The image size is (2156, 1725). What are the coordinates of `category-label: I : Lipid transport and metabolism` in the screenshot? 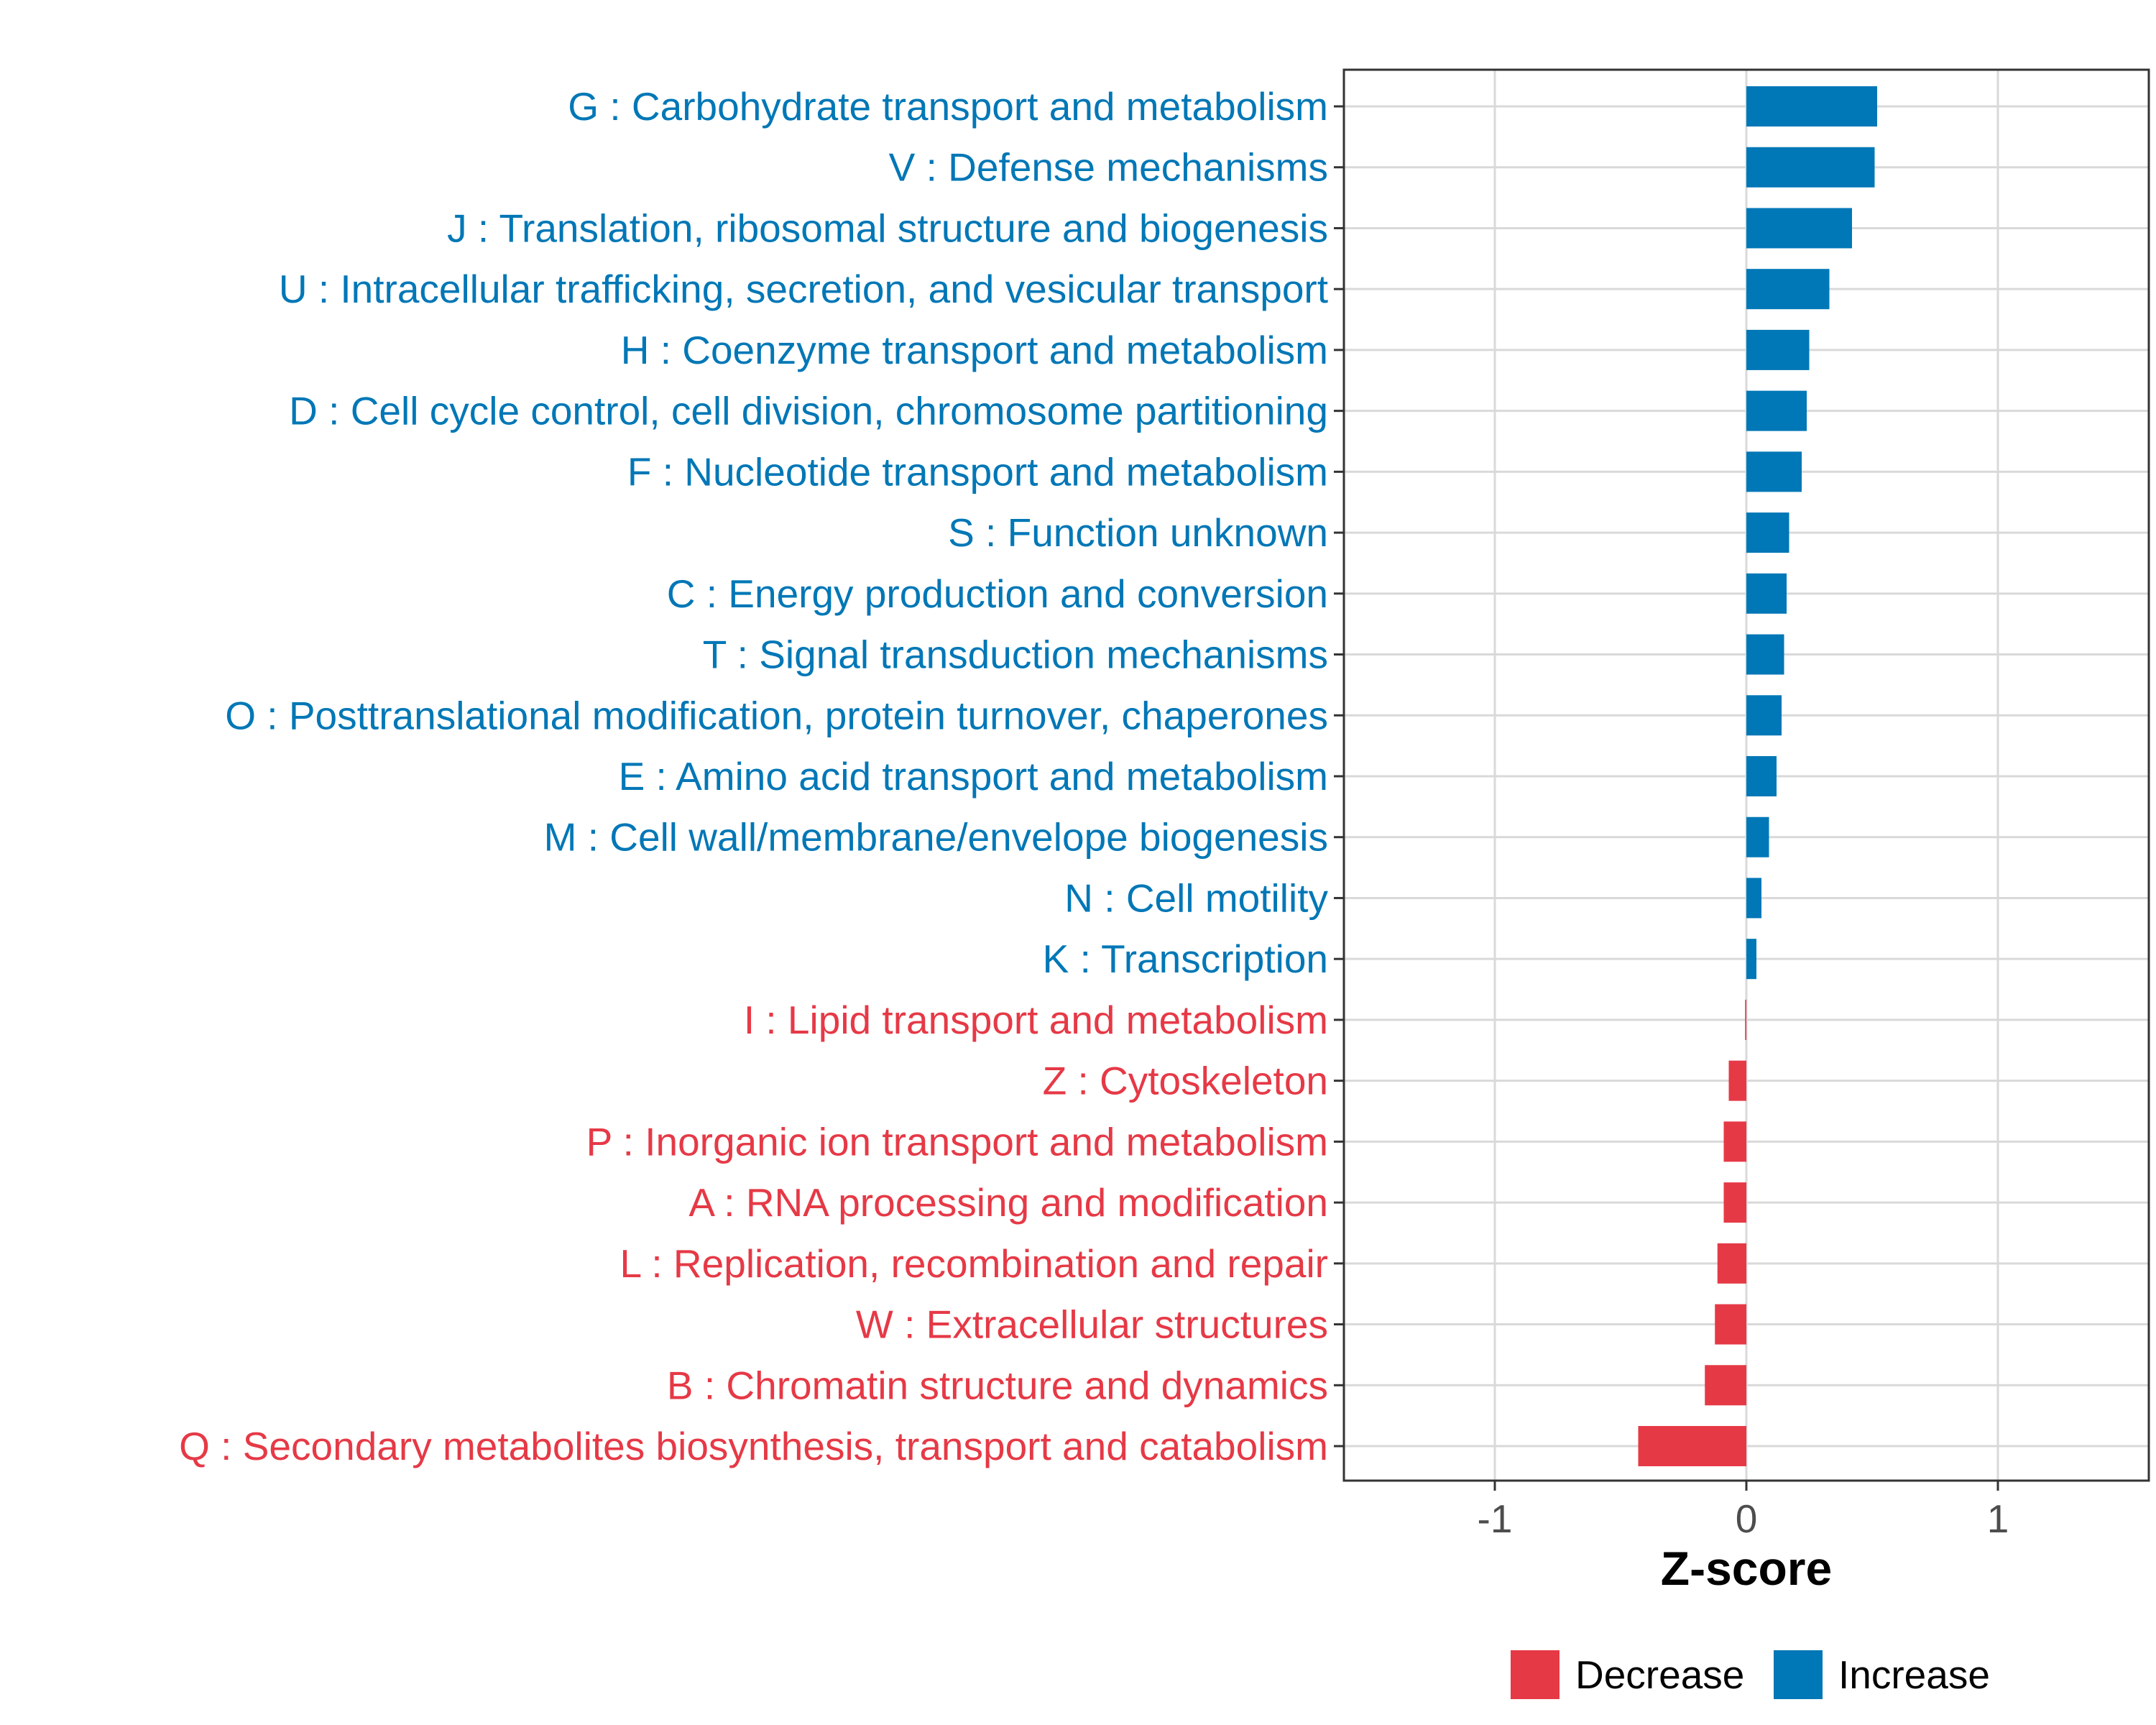 It's located at (1036, 1020).